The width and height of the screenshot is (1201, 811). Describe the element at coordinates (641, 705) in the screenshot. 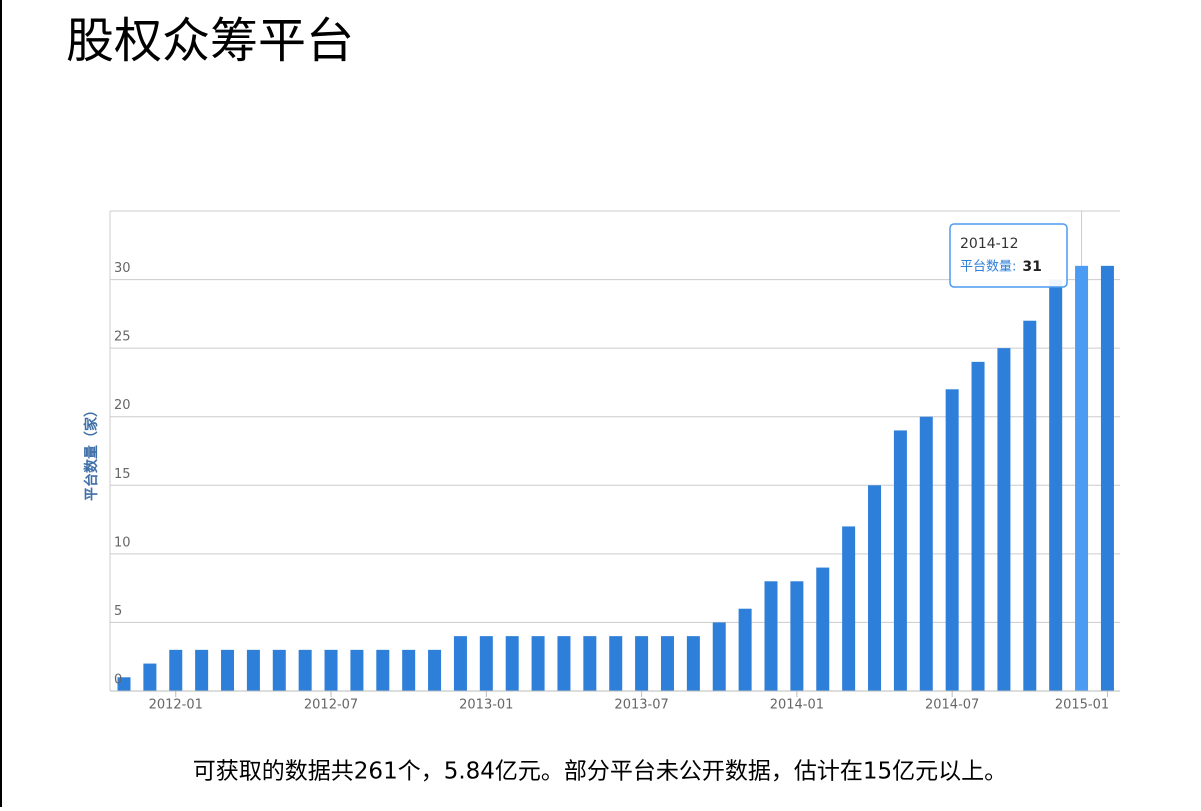

I see `x-tick-label: 2013-07` at that location.